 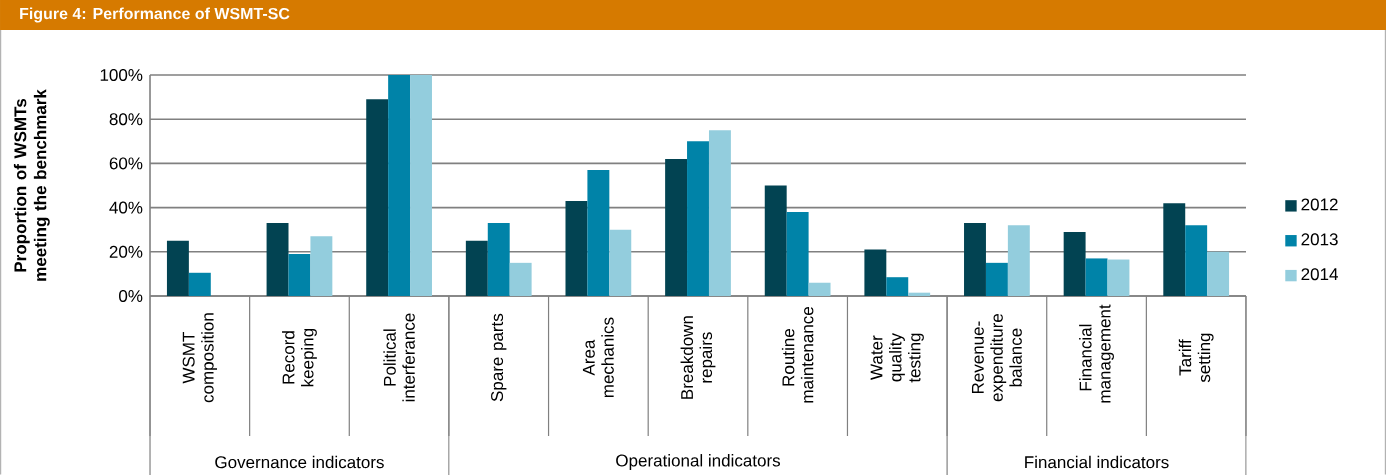 I want to click on chart-title: Figure 4: Performance of WSMT-SC, so click(x=155, y=15).